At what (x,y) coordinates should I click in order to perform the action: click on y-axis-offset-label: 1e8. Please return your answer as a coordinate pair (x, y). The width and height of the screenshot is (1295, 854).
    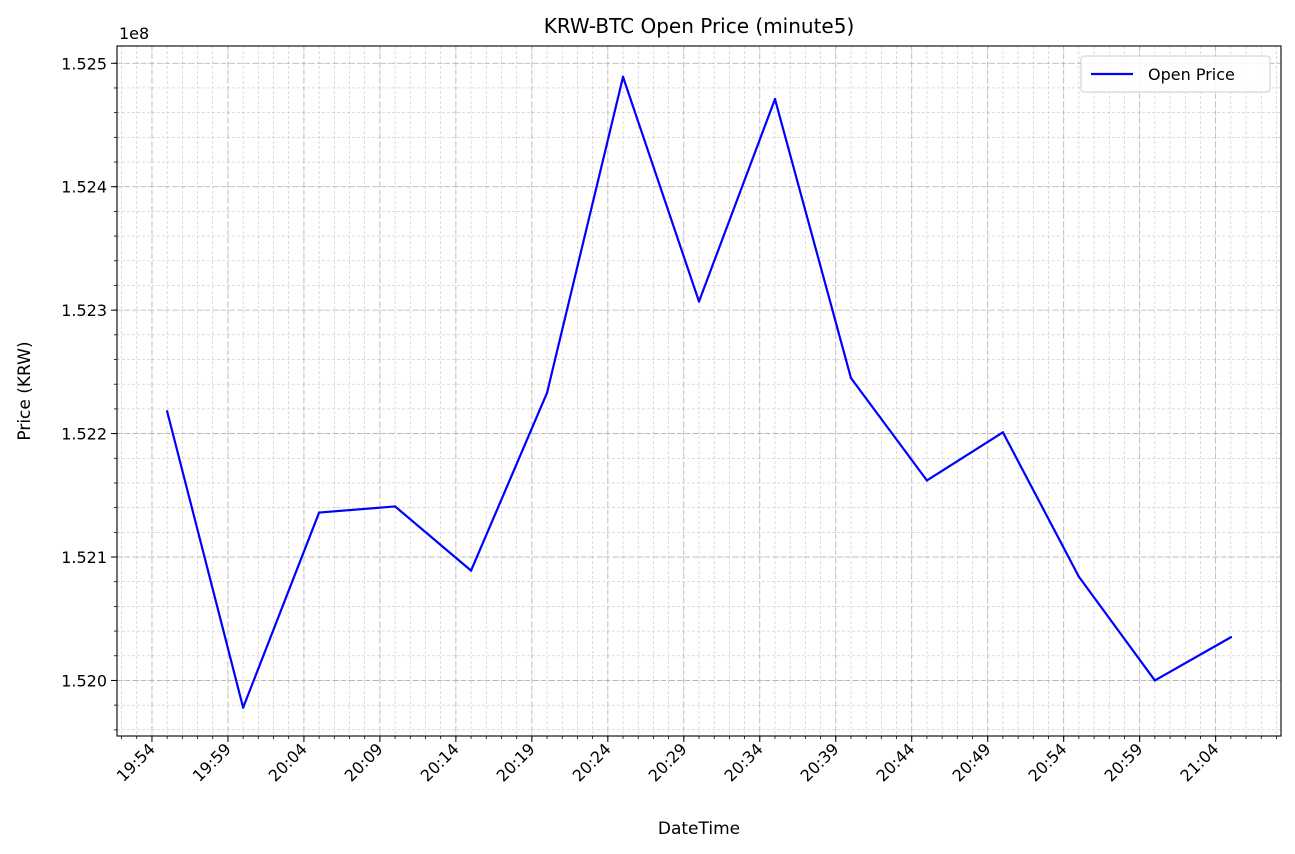
    Looking at the image, I should click on (134, 33).